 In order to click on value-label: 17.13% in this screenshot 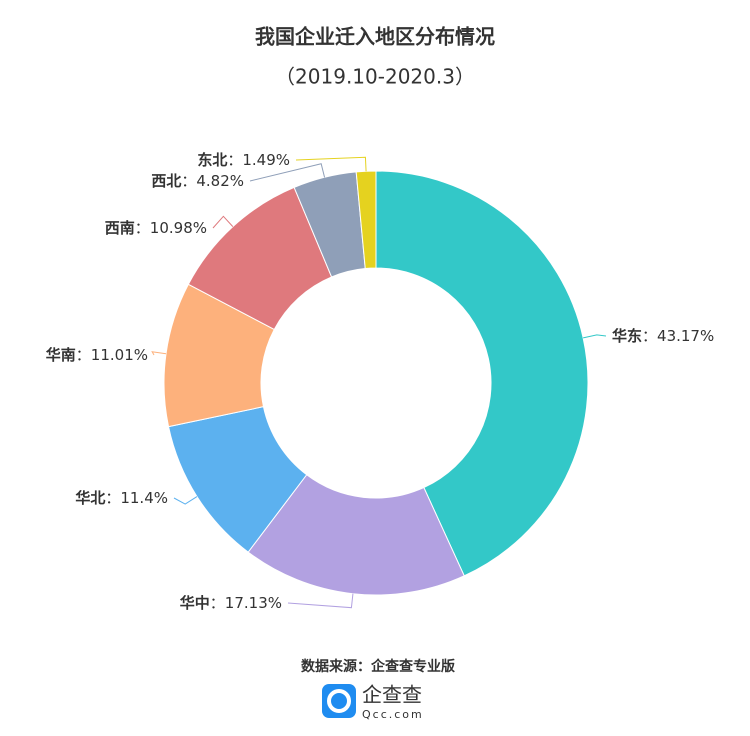, I will do `click(253, 603)`.